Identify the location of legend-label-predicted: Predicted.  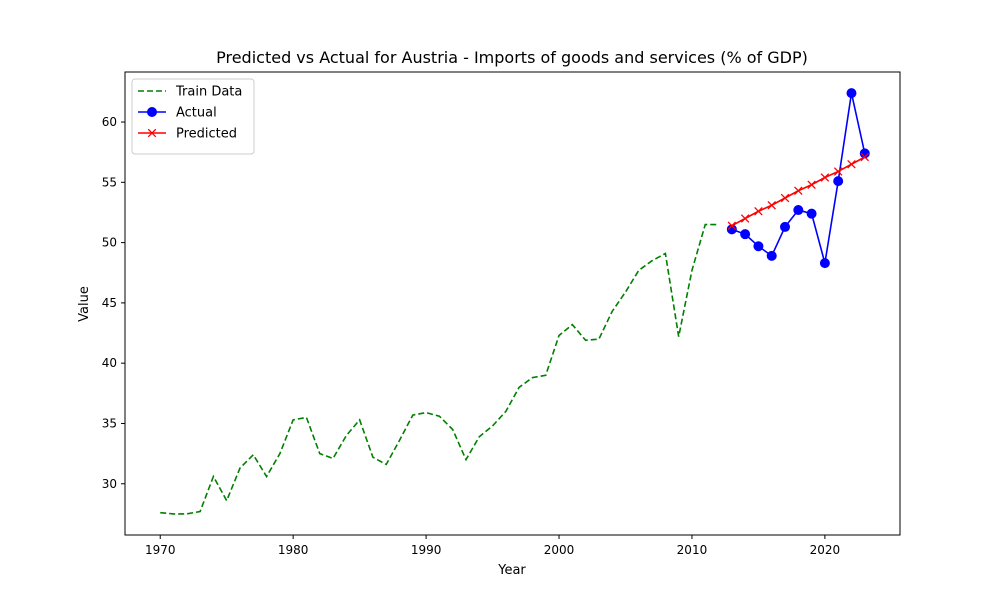
(206, 134).